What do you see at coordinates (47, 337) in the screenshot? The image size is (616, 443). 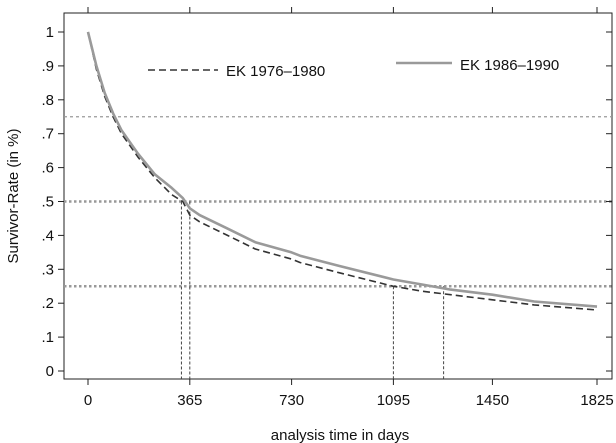 I see `y-tick-label: .1` at bounding box center [47, 337].